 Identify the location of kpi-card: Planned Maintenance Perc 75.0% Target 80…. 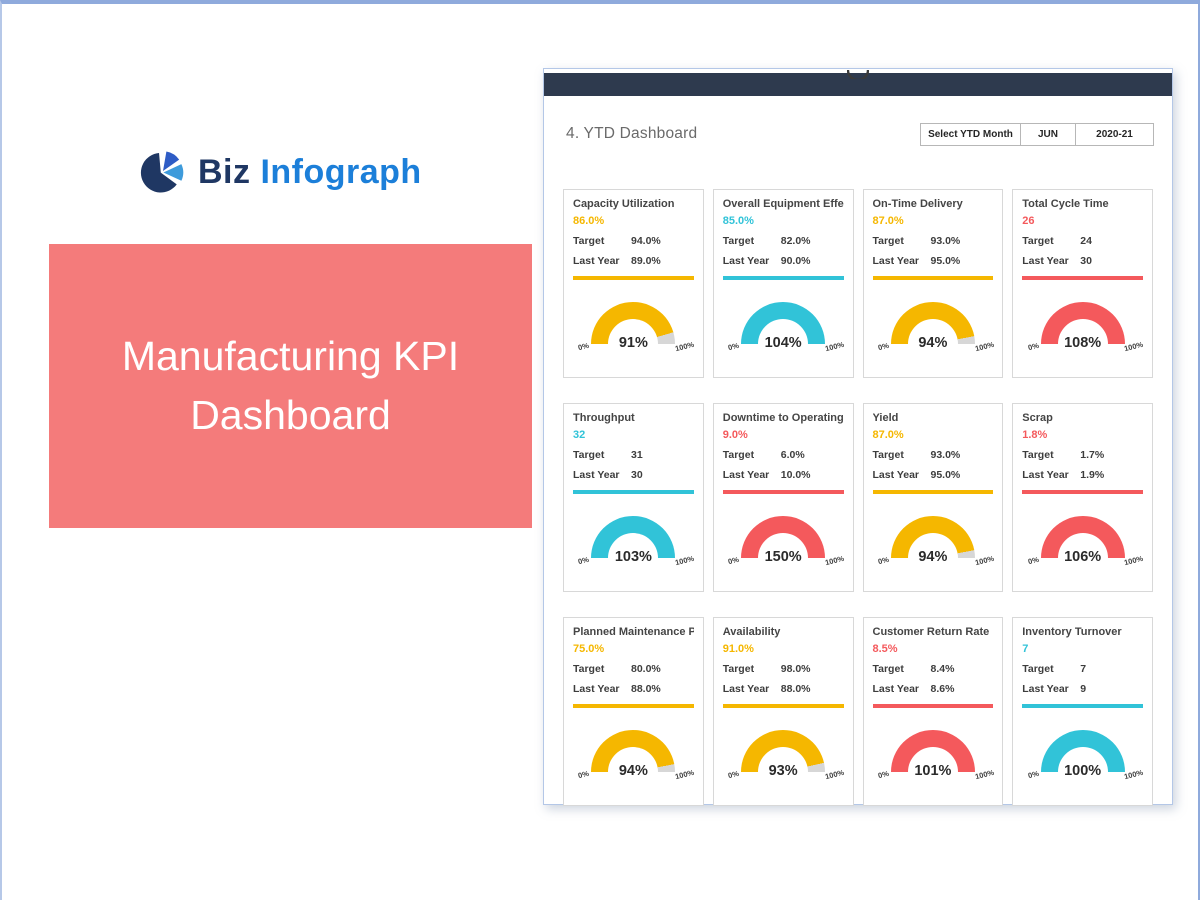
(633, 711).